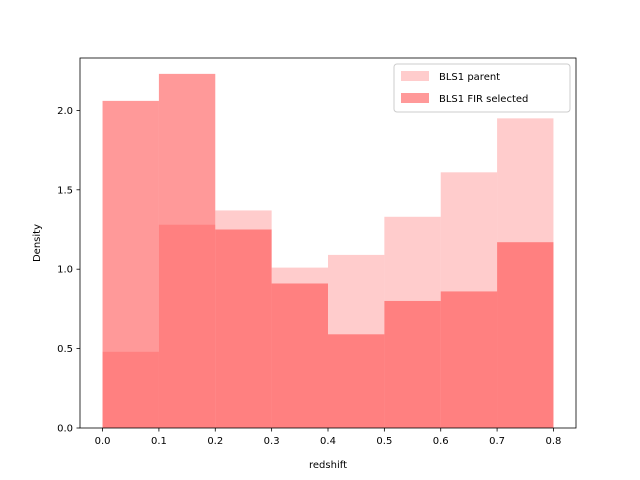 This screenshot has height=480, width=640. I want to click on x-tick-label: 0.1, so click(159, 441).